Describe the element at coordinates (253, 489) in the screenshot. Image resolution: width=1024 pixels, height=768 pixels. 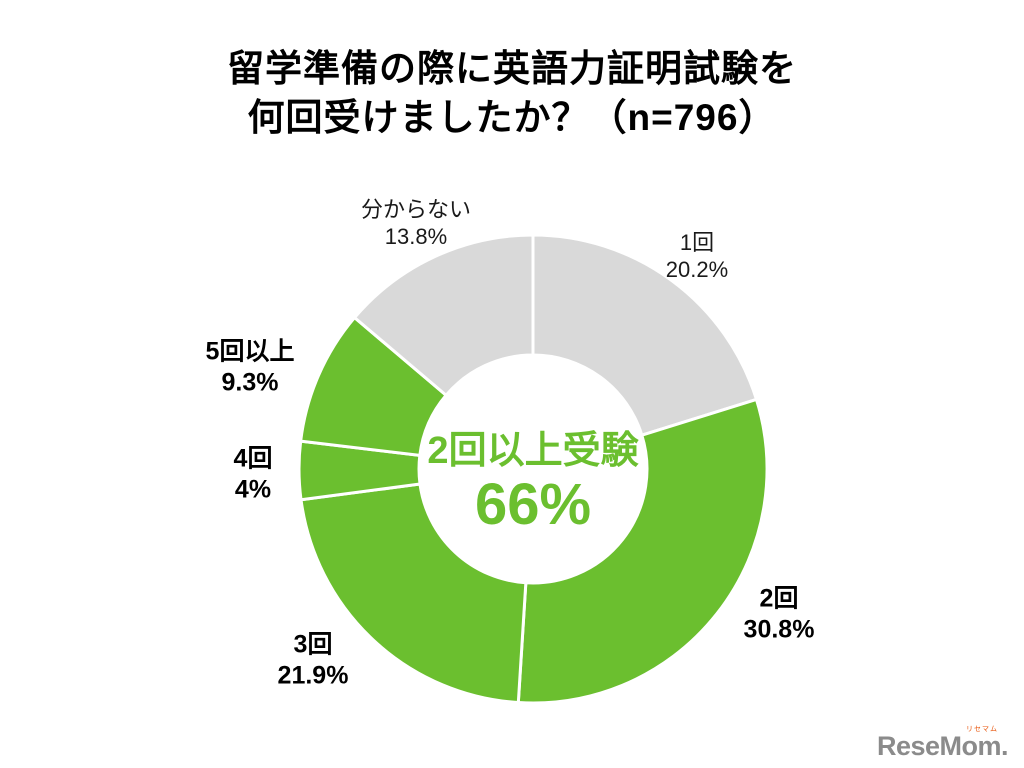
I see `slice-percent: 4%` at that location.